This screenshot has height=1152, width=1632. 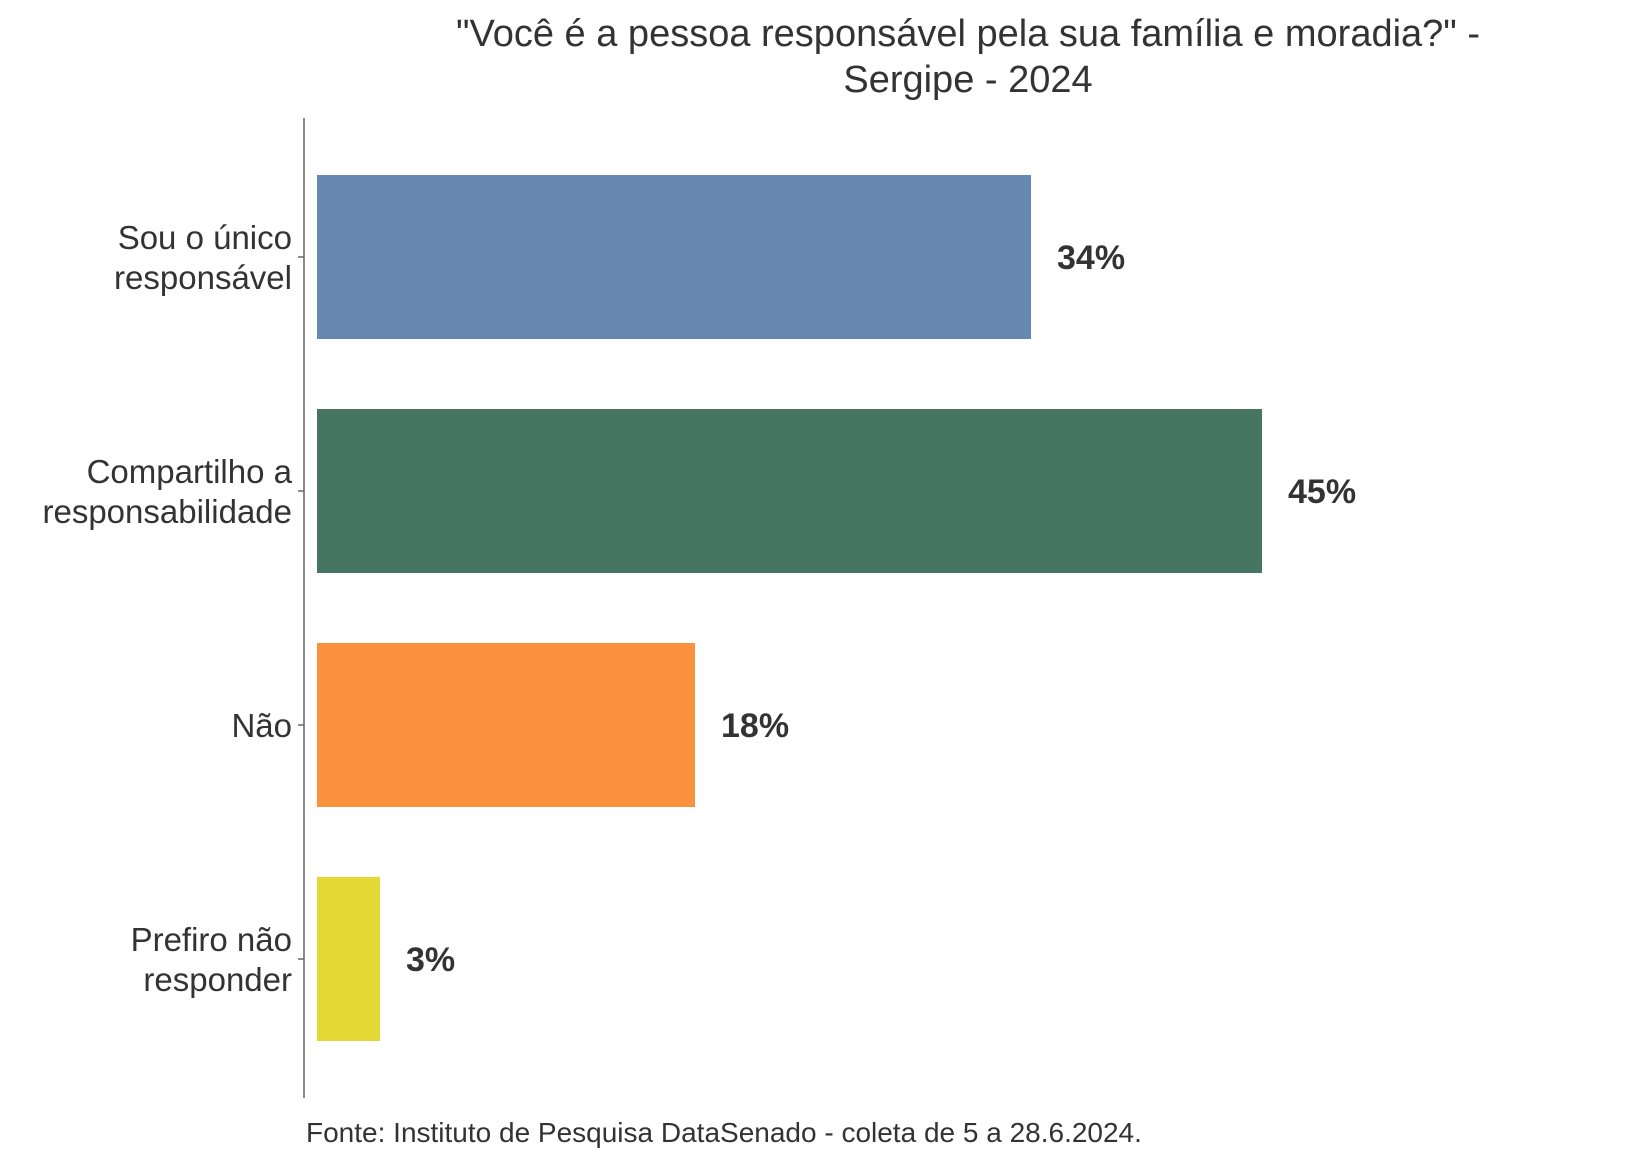 What do you see at coordinates (167, 511) in the screenshot?
I see `category-label: responsabilidade` at bounding box center [167, 511].